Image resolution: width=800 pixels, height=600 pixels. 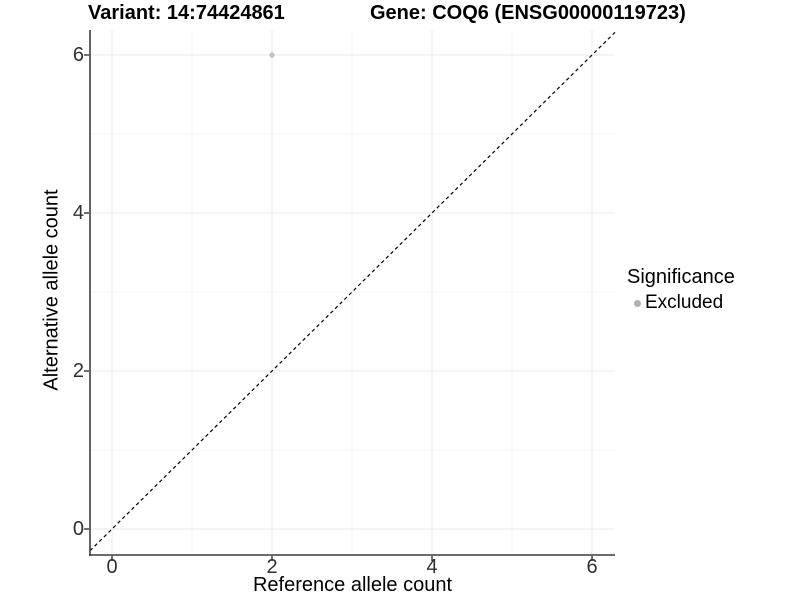 What do you see at coordinates (681, 277) in the screenshot?
I see `legend-title: Significance` at bounding box center [681, 277].